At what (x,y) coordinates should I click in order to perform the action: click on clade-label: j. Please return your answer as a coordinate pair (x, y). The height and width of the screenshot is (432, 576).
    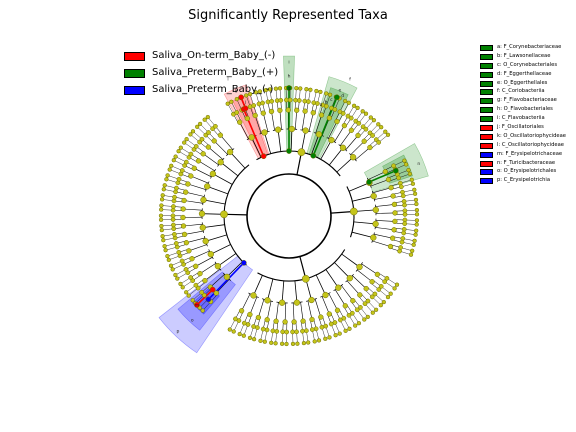
    Looking at the image, I should click on (245, 103).